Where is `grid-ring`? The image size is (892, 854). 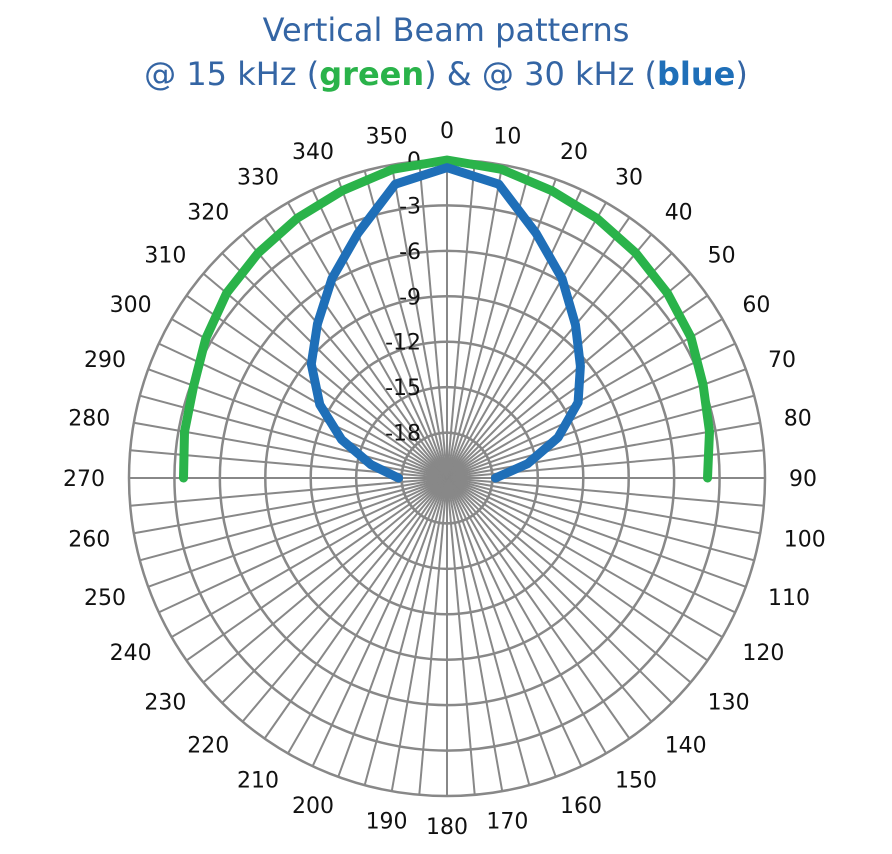 grid-ring is located at coordinates (447, 478).